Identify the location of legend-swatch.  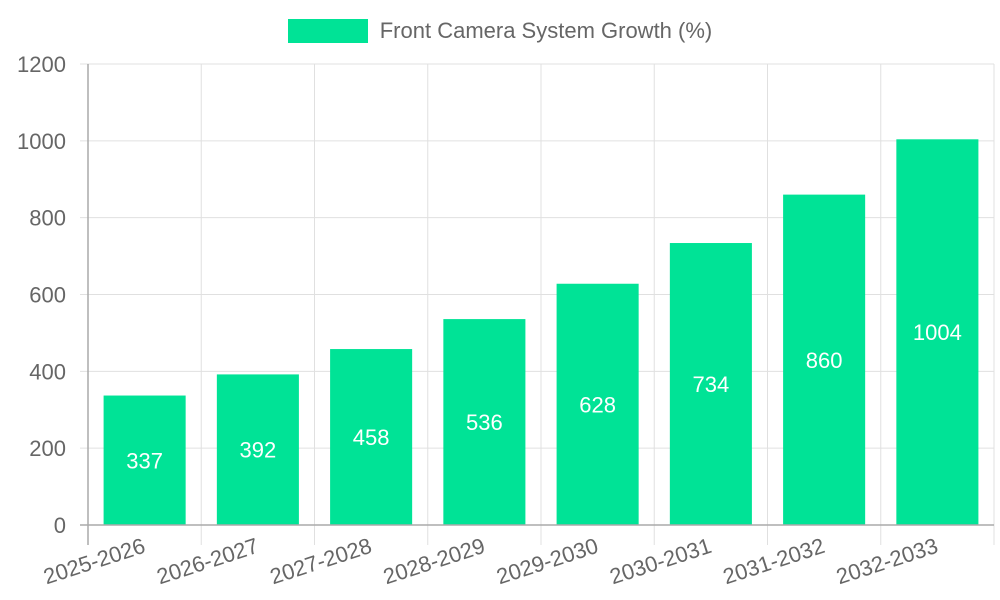
(327, 31).